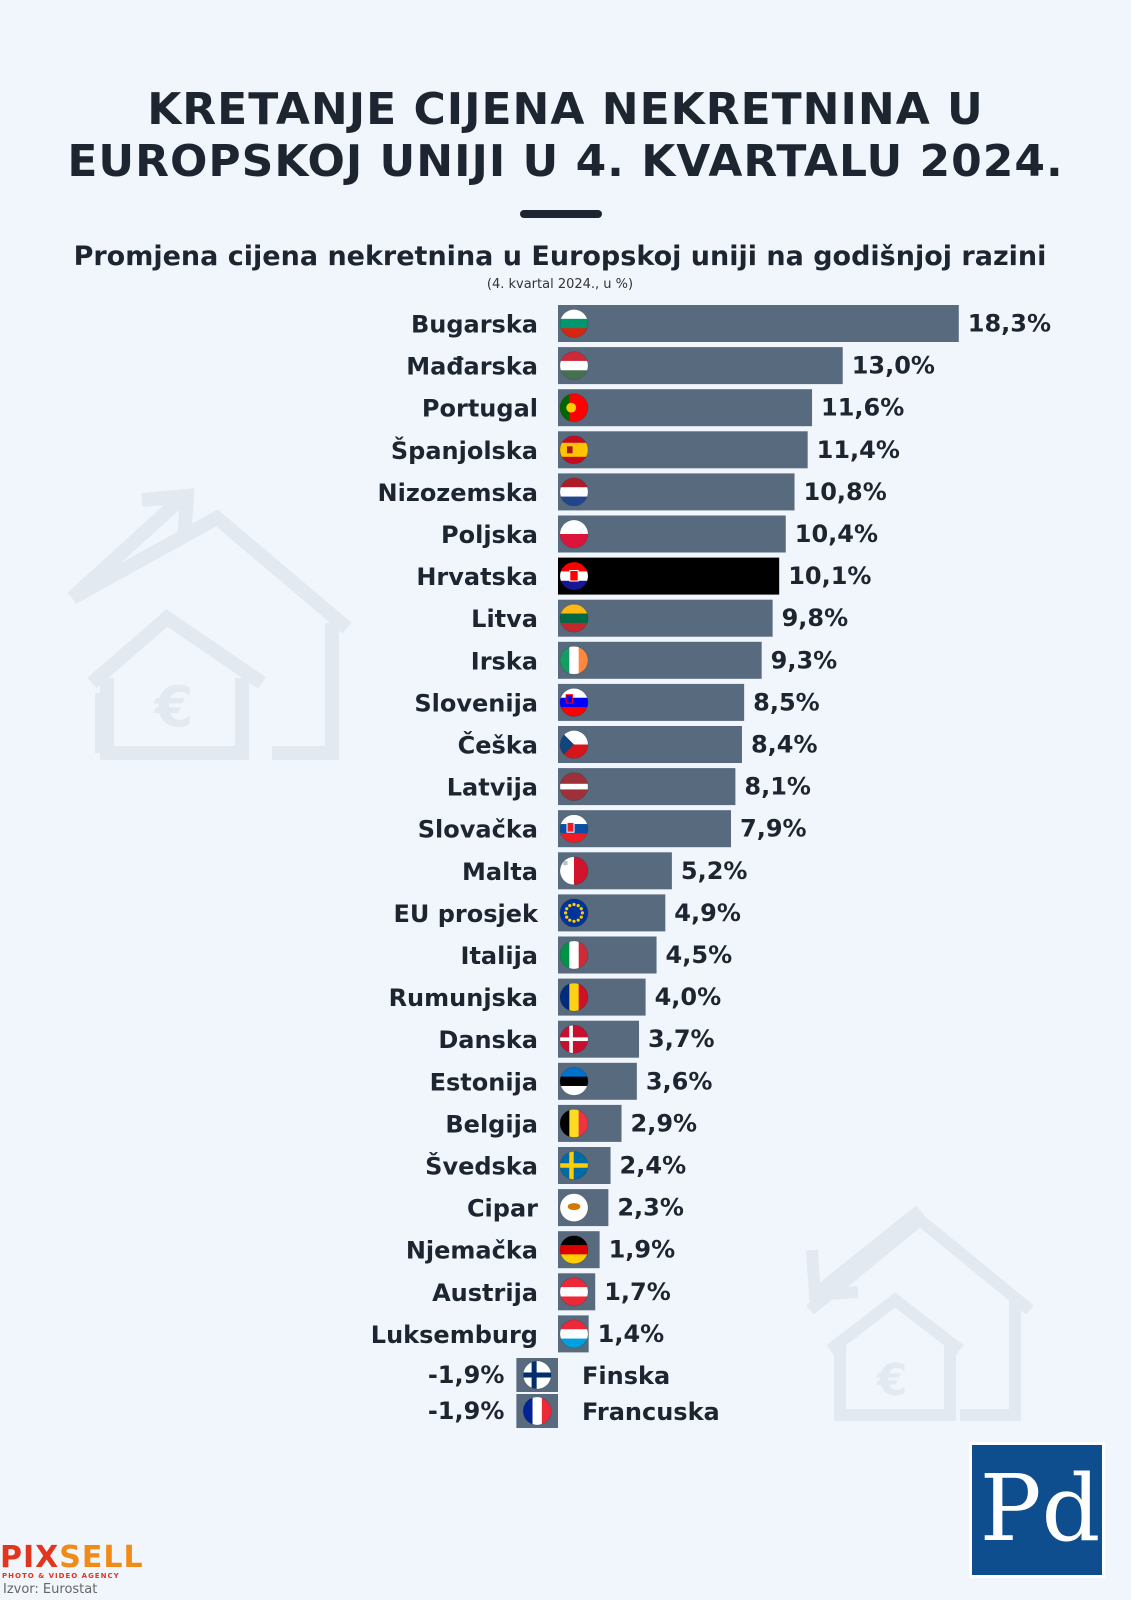  Describe the element at coordinates (773, 829) in the screenshot. I see `value-label-sk: 7,9%` at that location.